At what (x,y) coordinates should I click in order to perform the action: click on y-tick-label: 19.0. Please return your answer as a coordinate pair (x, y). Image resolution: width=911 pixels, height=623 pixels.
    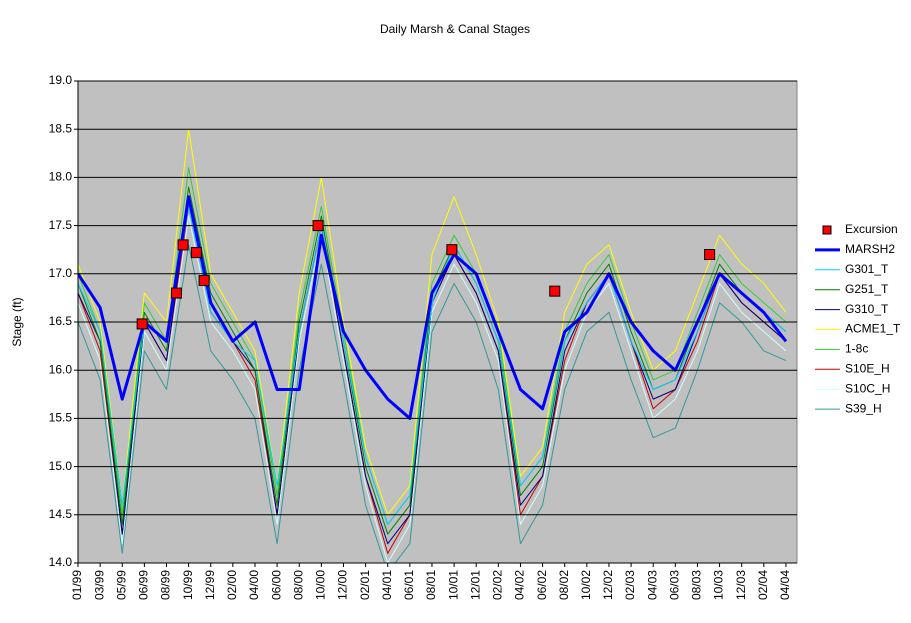
    Looking at the image, I should click on (61, 80).